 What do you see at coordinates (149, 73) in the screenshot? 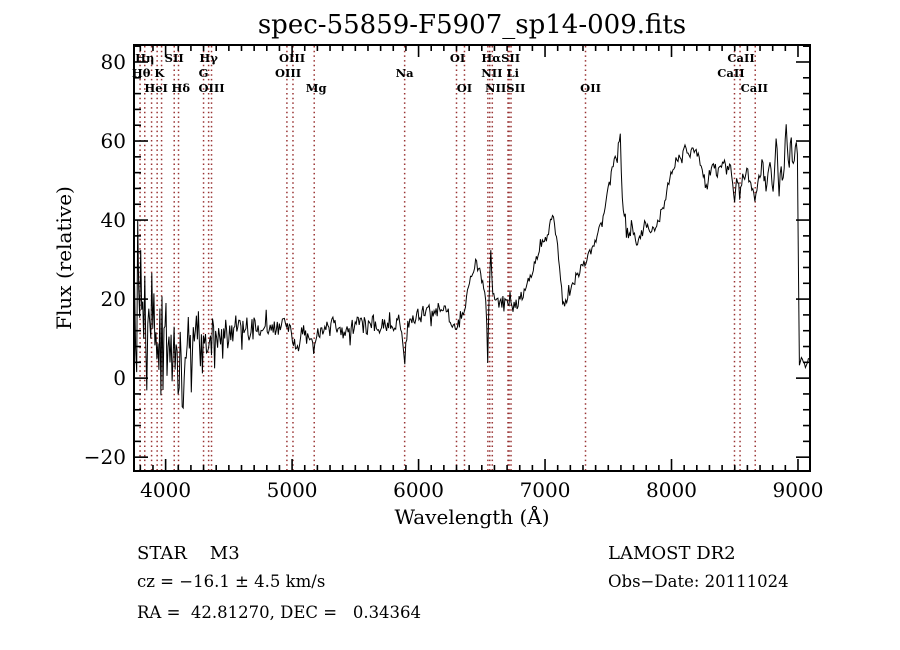
I see `spectral-line-label: Hθ K` at bounding box center [149, 73].